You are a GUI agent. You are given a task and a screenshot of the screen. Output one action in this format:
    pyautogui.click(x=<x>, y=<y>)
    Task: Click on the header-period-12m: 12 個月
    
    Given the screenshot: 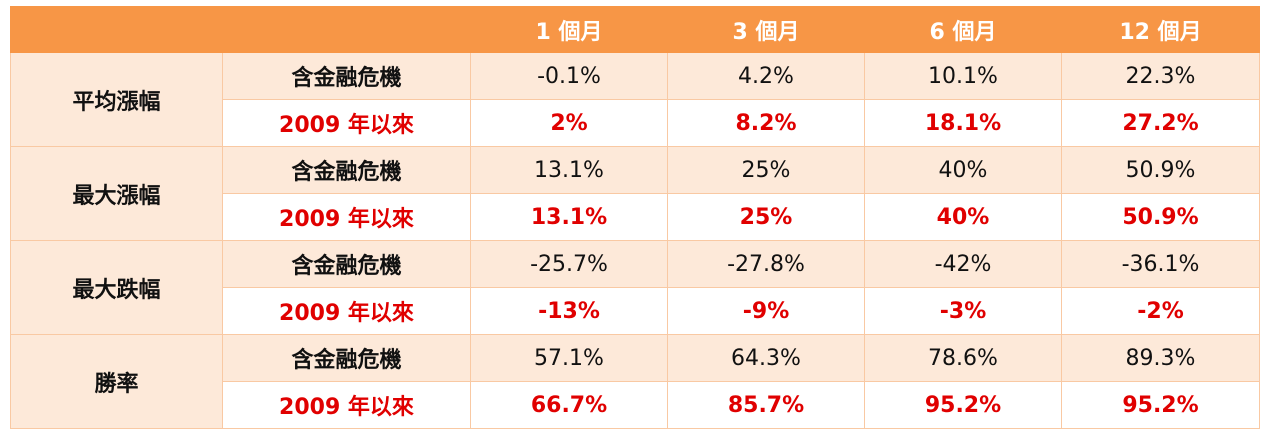 What is the action you would take?
    pyautogui.click(x=1160, y=29)
    